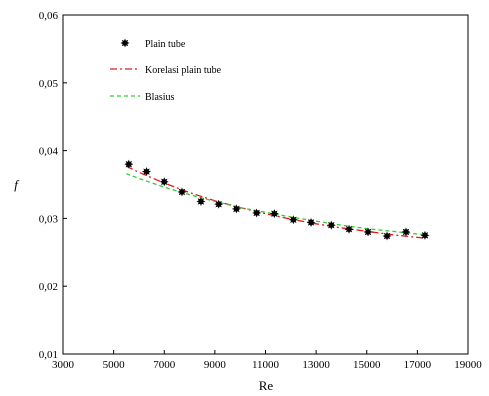 The width and height of the screenshot is (489, 396). I want to click on y-tick-label: 0,03, so click(49, 219).